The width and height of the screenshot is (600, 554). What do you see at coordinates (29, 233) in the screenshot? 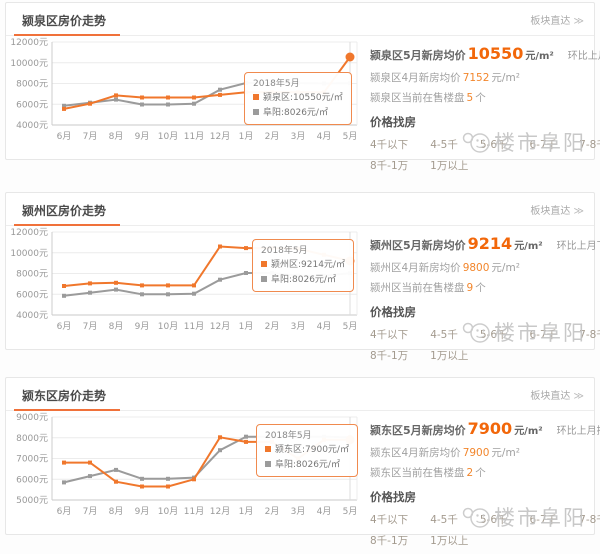
I see `svg-text: 12000元` at bounding box center [29, 233].